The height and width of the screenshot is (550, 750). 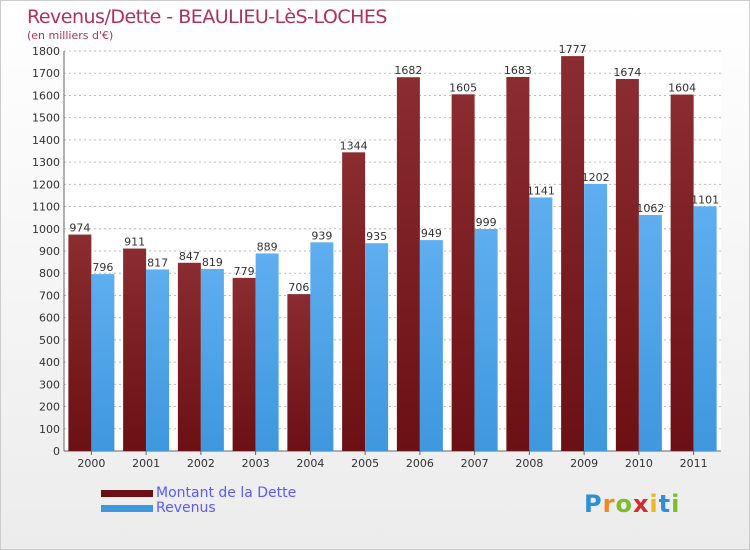 I want to click on x-tick-label: 2005, so click(x=365, y=463).